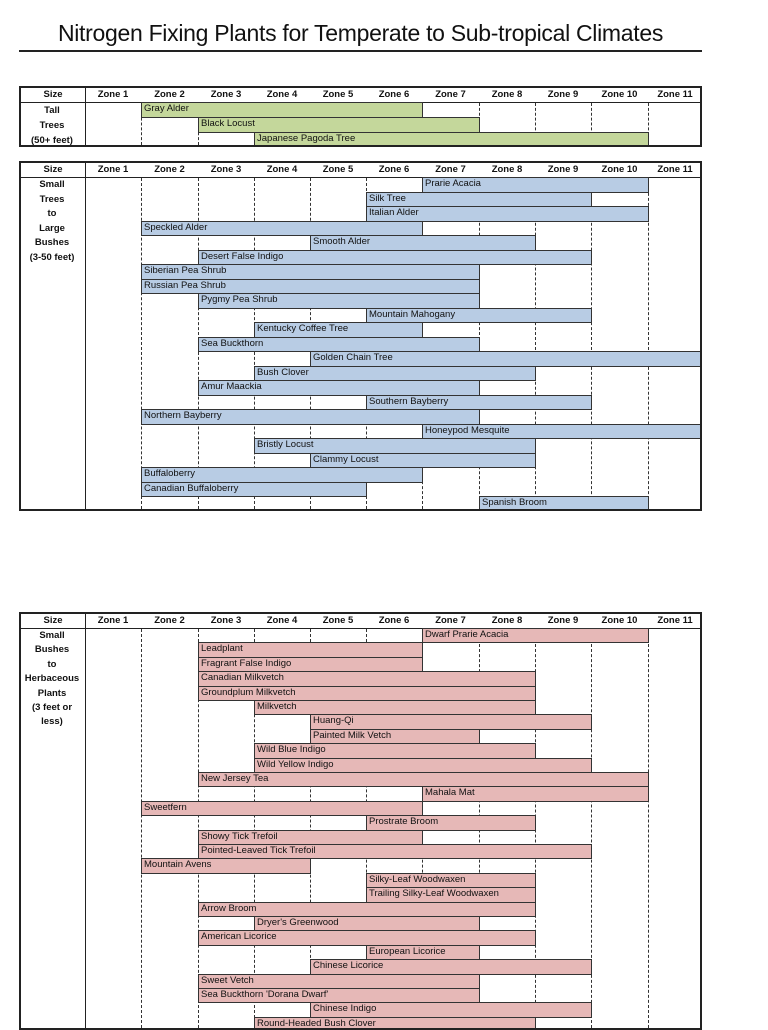 This screenshot has width=768, height=1030. Describe the element at coordinates (339, 125) in the screenshot. I see `plant-zone-bar: Black Locust` at that location.